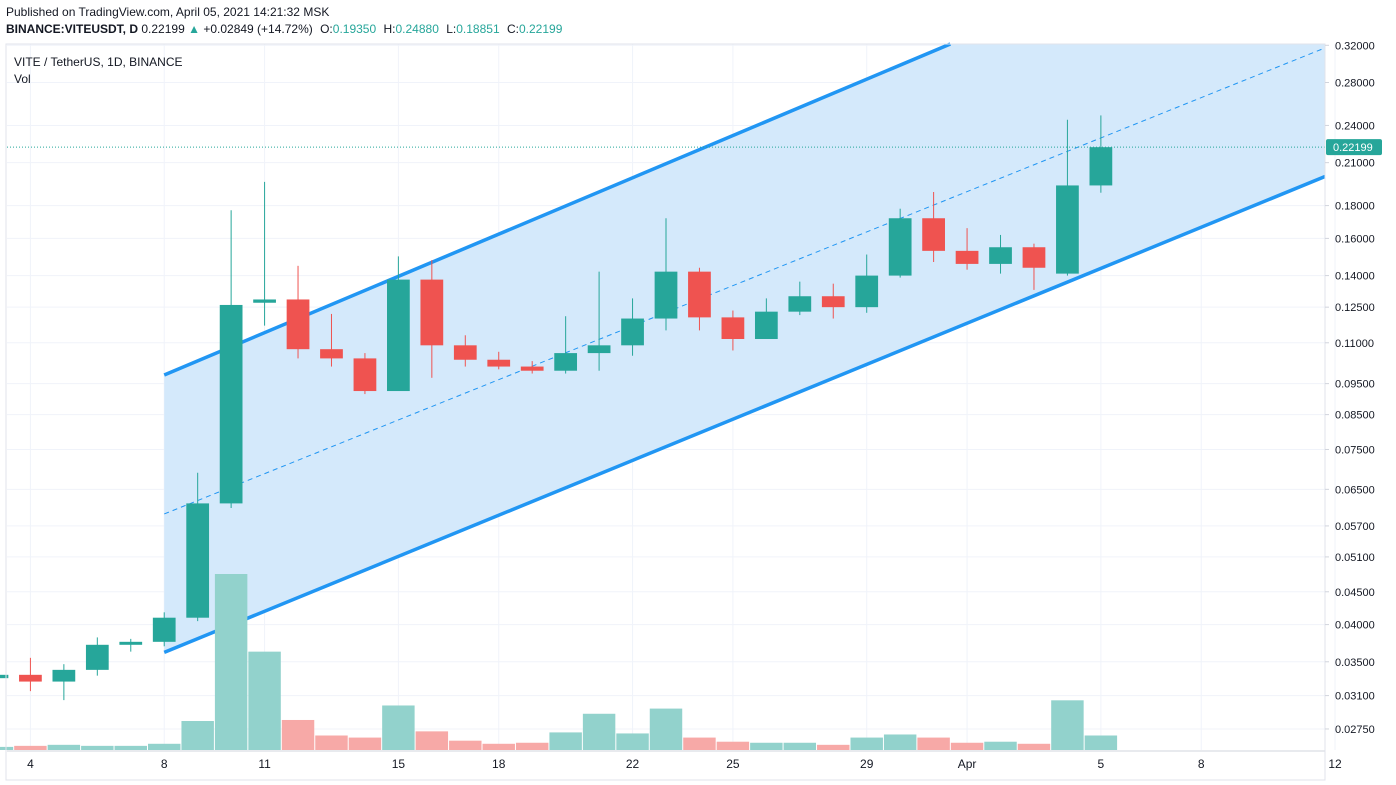  Describe the element at coordinates (326, 29) in the screenshot. I see `open-label: O:` at that location.